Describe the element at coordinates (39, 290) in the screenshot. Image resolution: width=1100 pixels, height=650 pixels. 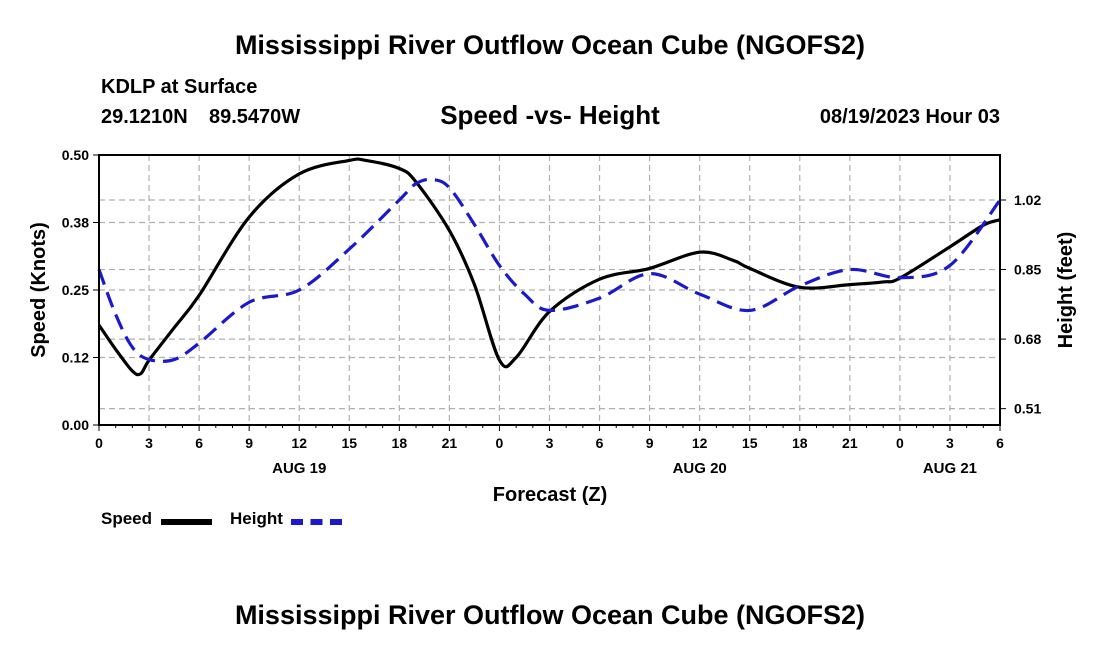
I see `y-axis-left-title: Speed (Knots)` at that location.